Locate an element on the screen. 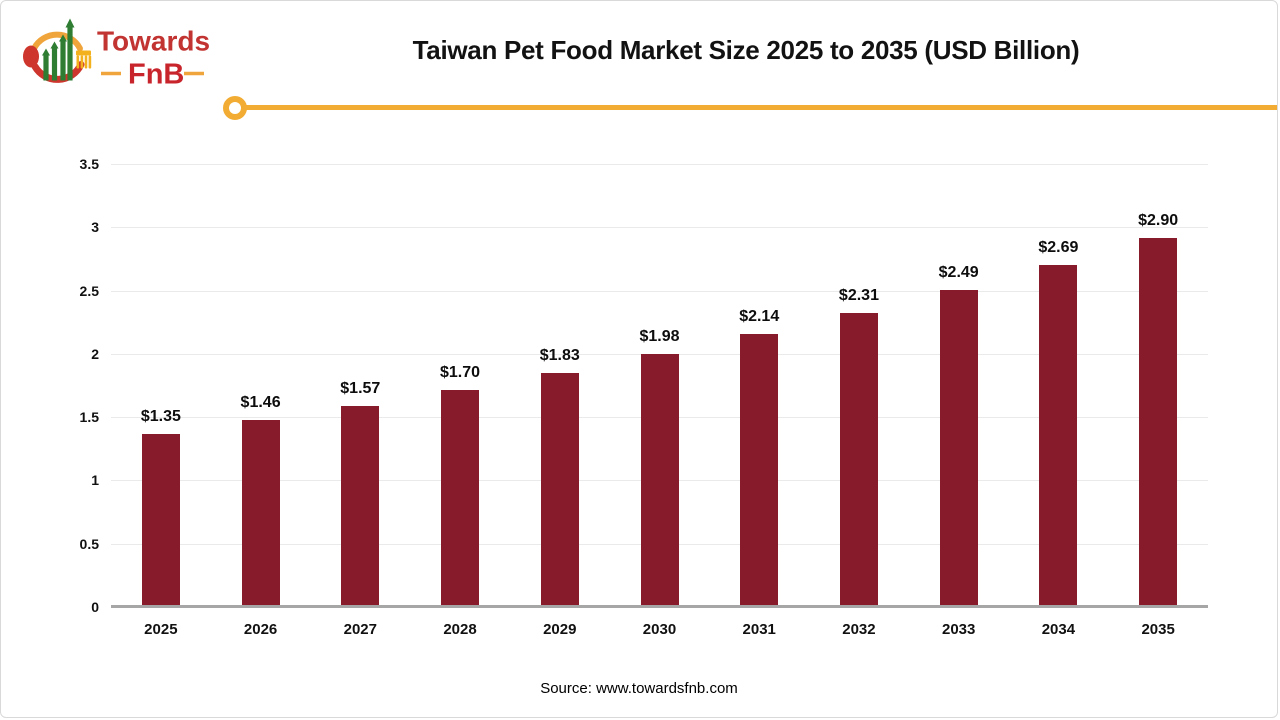 The height and width of the screenshot is (720, 1280). spoon-icon is located at coordinates (31, 56).